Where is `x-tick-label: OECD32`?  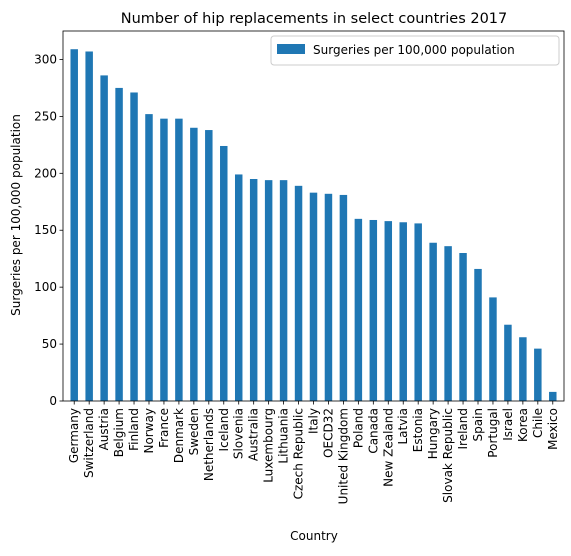
x-tick-label: OECD32 is located at coordinates (328, 433).